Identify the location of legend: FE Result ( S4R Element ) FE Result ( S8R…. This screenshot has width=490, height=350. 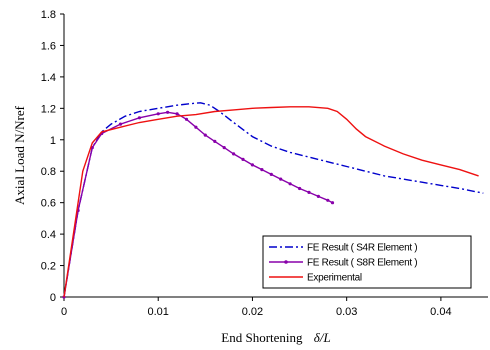
(367, 262).